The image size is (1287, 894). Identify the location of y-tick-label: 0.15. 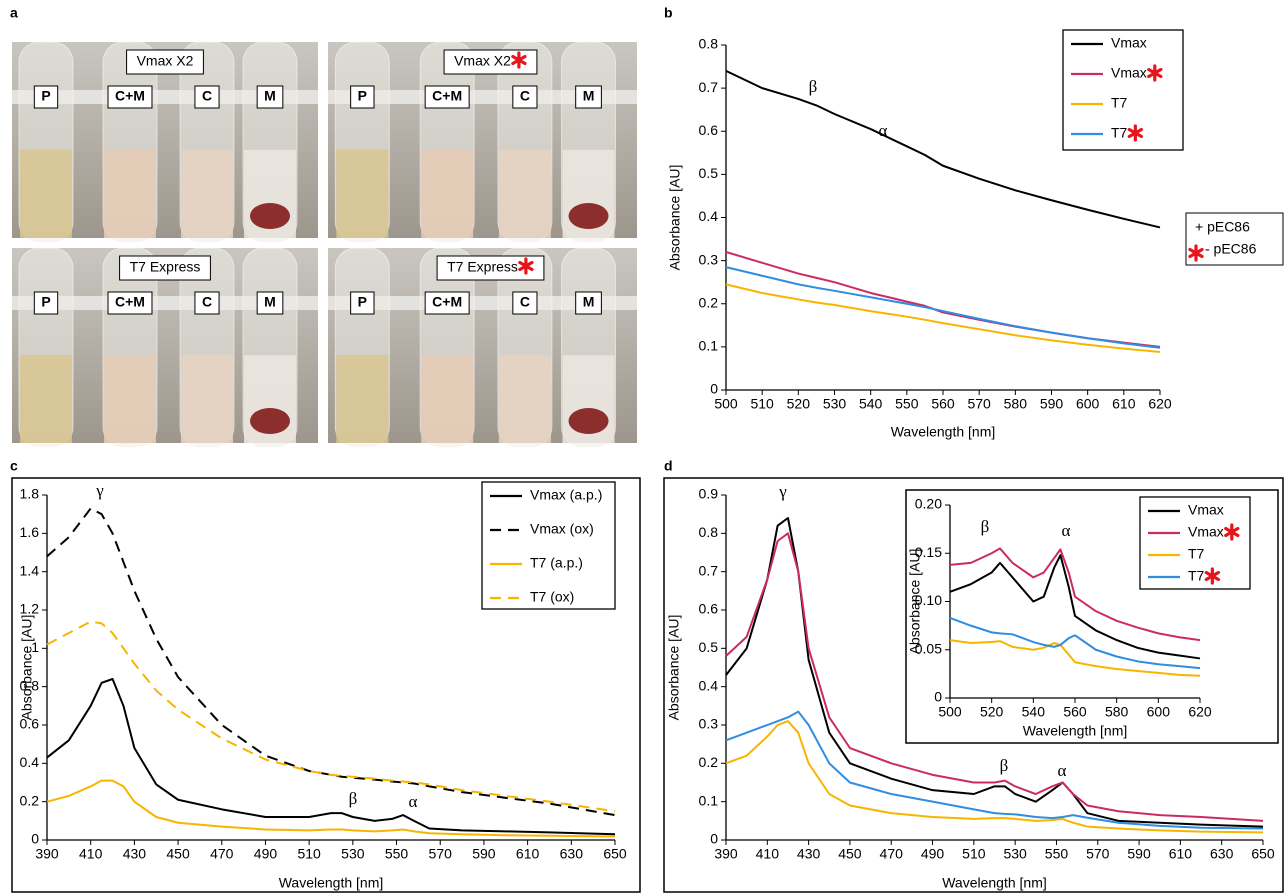
(928, 552).